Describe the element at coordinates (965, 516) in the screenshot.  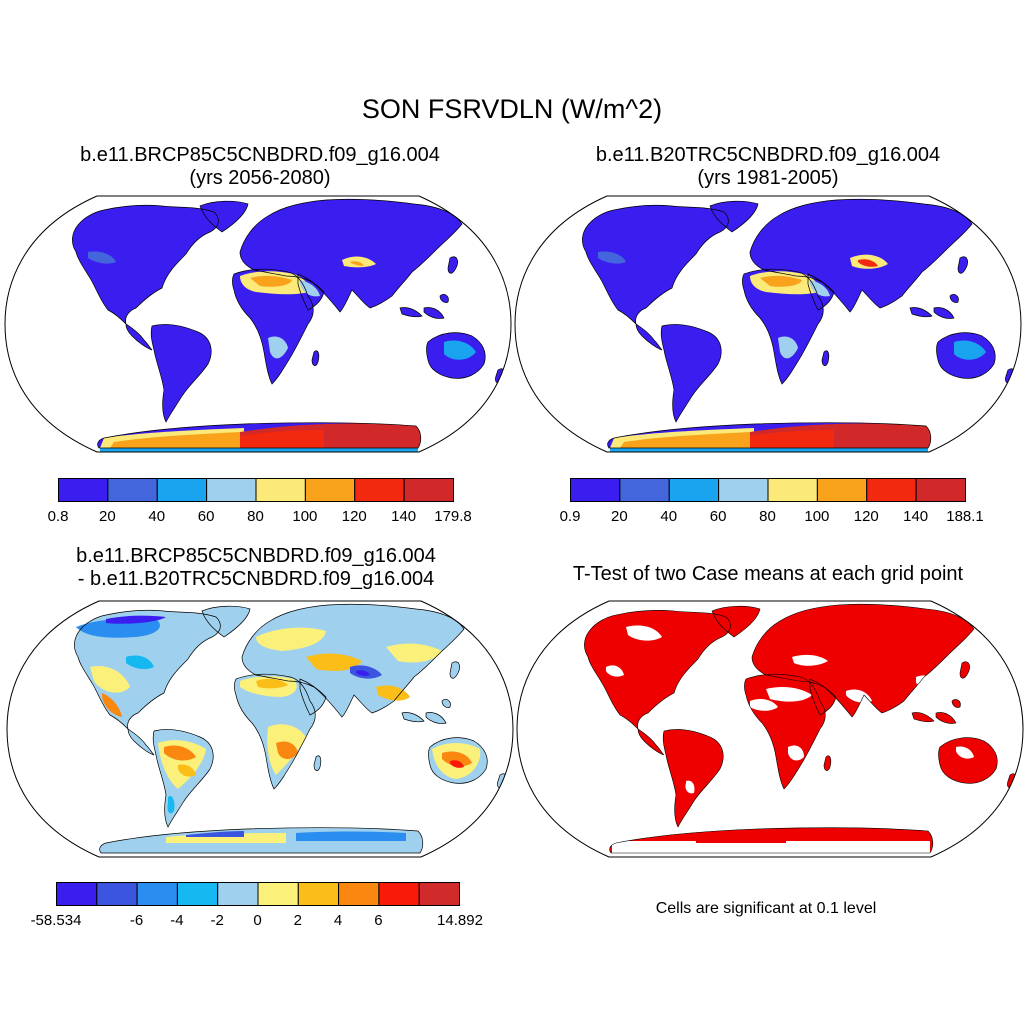
I see `colorbar-tick-label: 188.1` at that location.